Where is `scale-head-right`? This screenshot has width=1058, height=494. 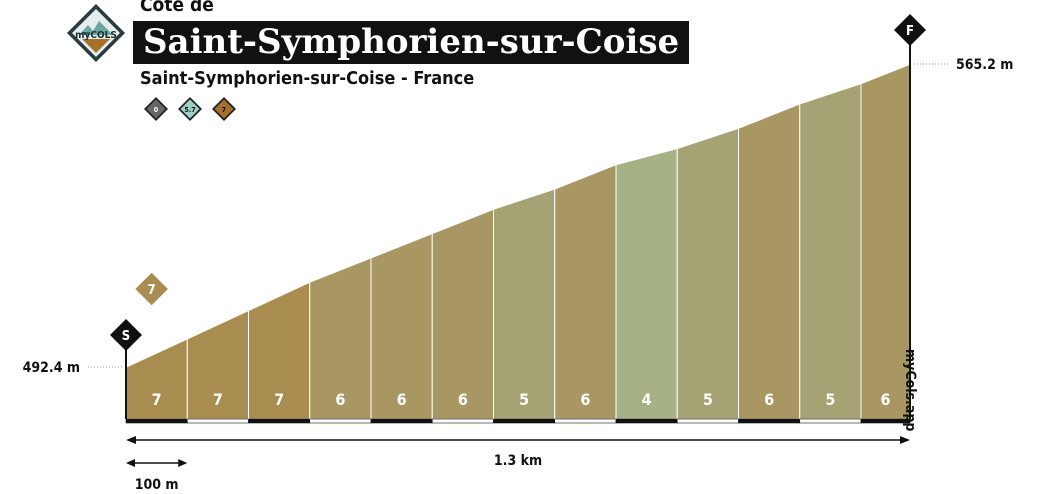 scale-head-right is located at coordinates (183, 463).